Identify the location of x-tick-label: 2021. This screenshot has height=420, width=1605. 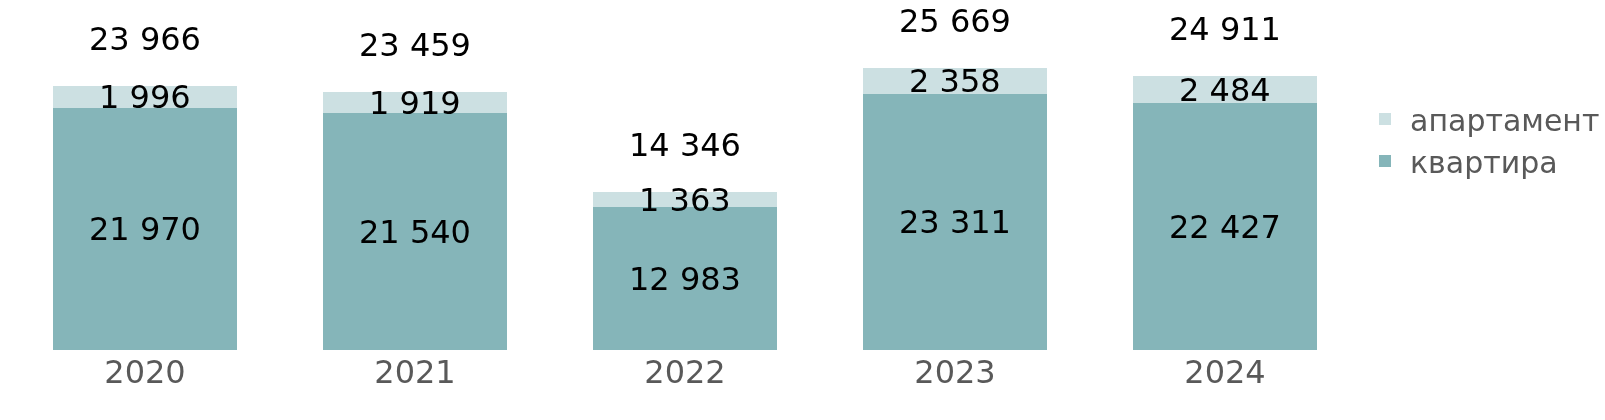
(415, 372).